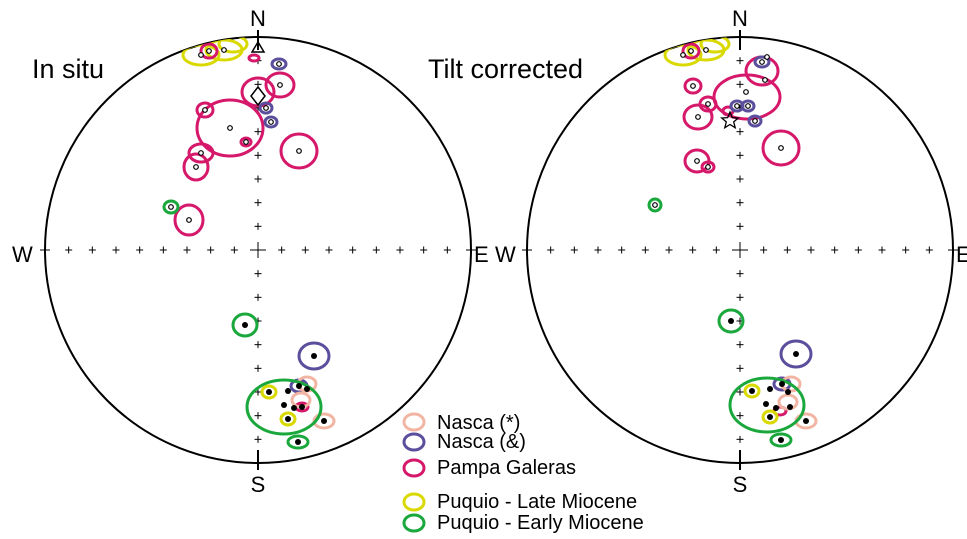  I want to click on legend-item: Nasca (&), so click(464, 442).